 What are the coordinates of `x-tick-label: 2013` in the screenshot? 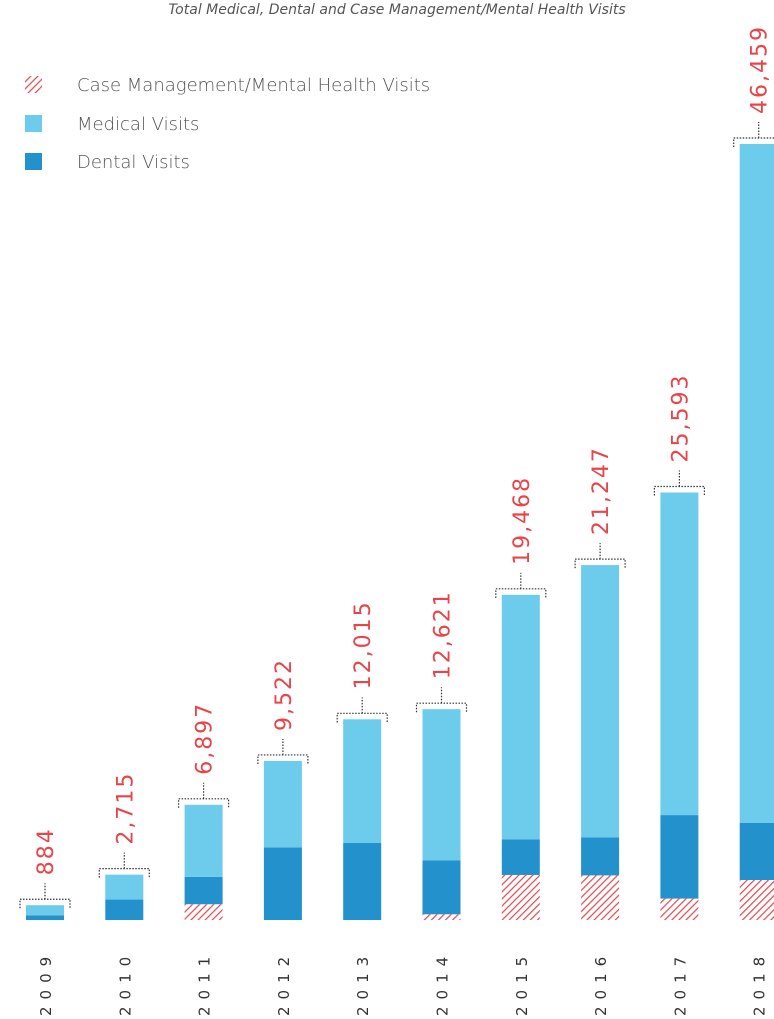 It's located at (363, 983).